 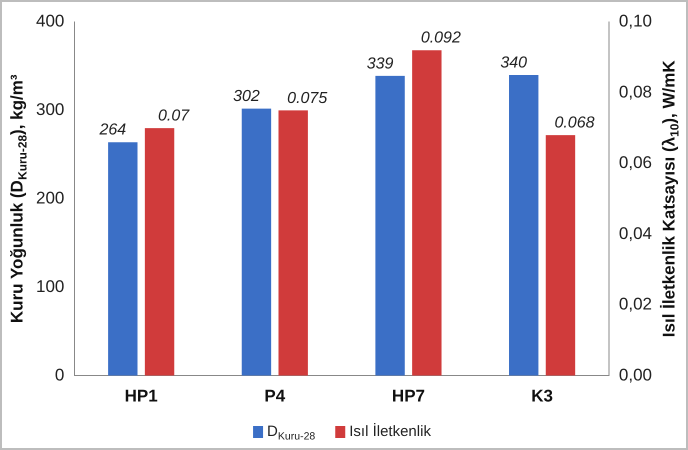 What do you see at coordinates (307, 98) in the screenshot?
I see `data-label: 0.075` at bounding box center [307, 98].